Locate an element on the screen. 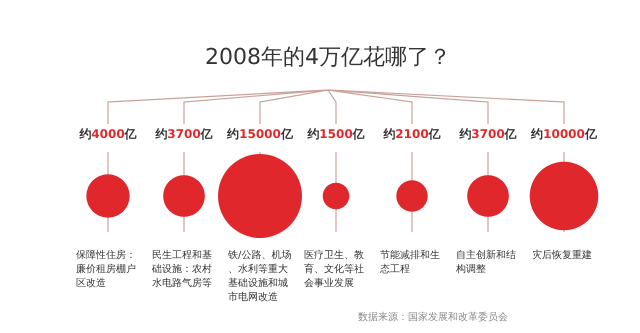 The width and height of the screenshot is (640, 333). data-label: 约1500亿 is located at coordinates (336, 134).